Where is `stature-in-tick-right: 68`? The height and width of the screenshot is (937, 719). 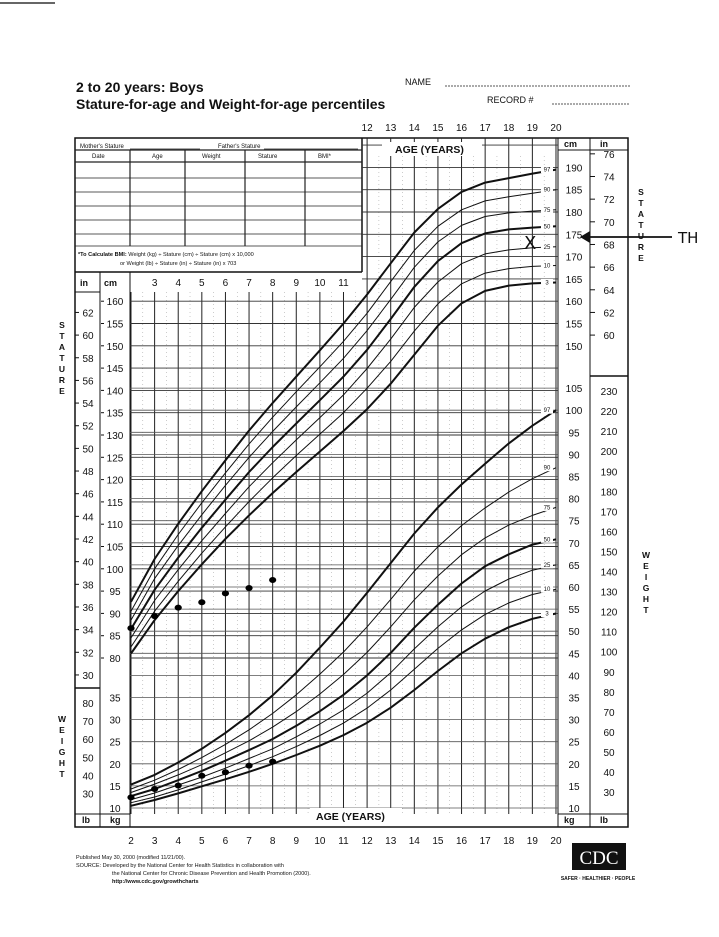
stature-in-tick-right: 68 is located at coordinates (609, 245).